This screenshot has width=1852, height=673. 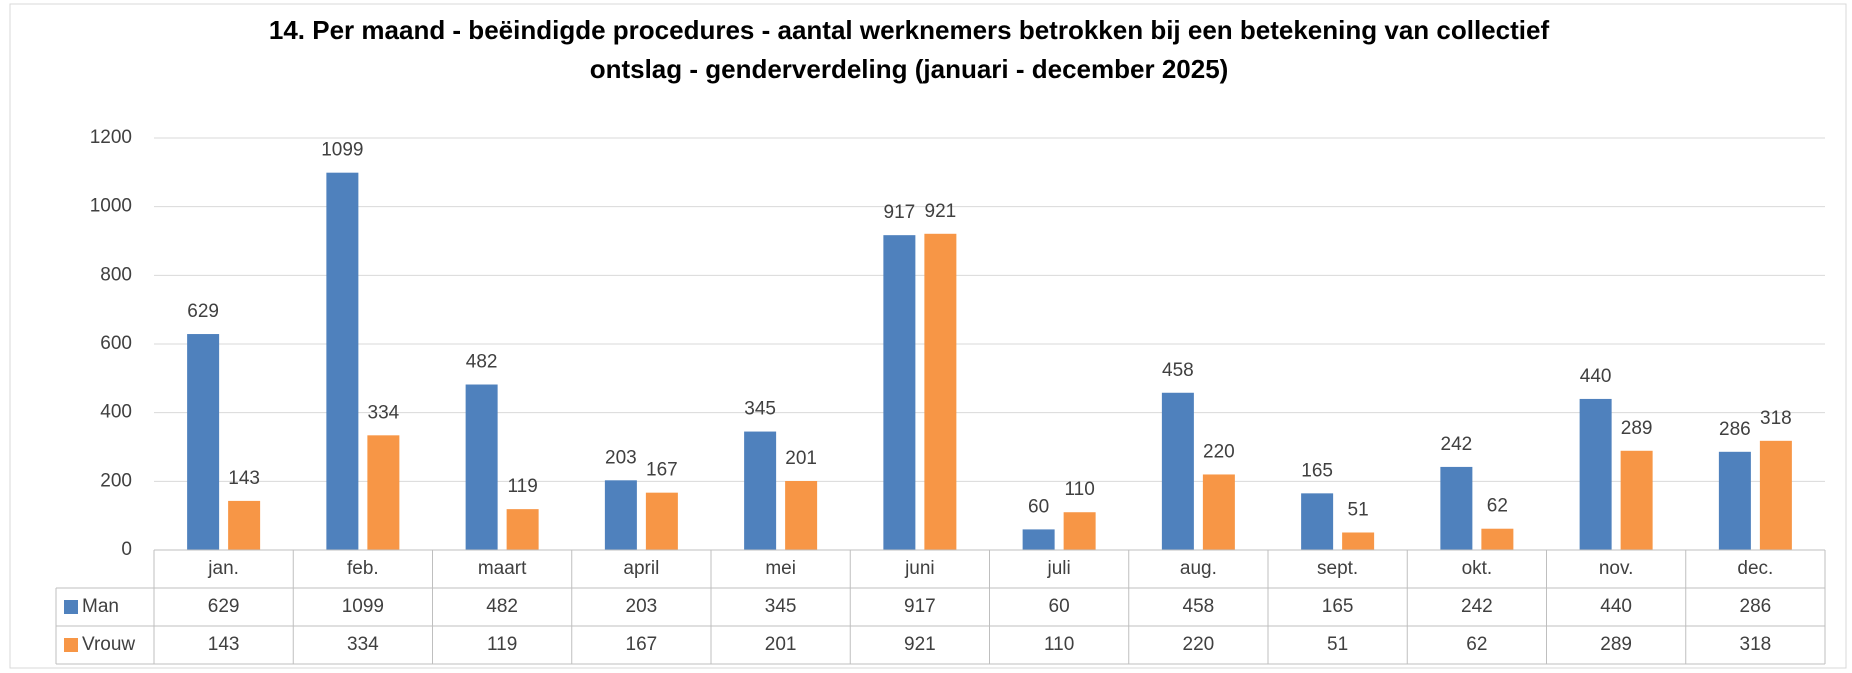 What do you see at coordinates (1059, 568) in the screenshot?
I see `x-tick-label: juli` at bounding box center [1059, 568].